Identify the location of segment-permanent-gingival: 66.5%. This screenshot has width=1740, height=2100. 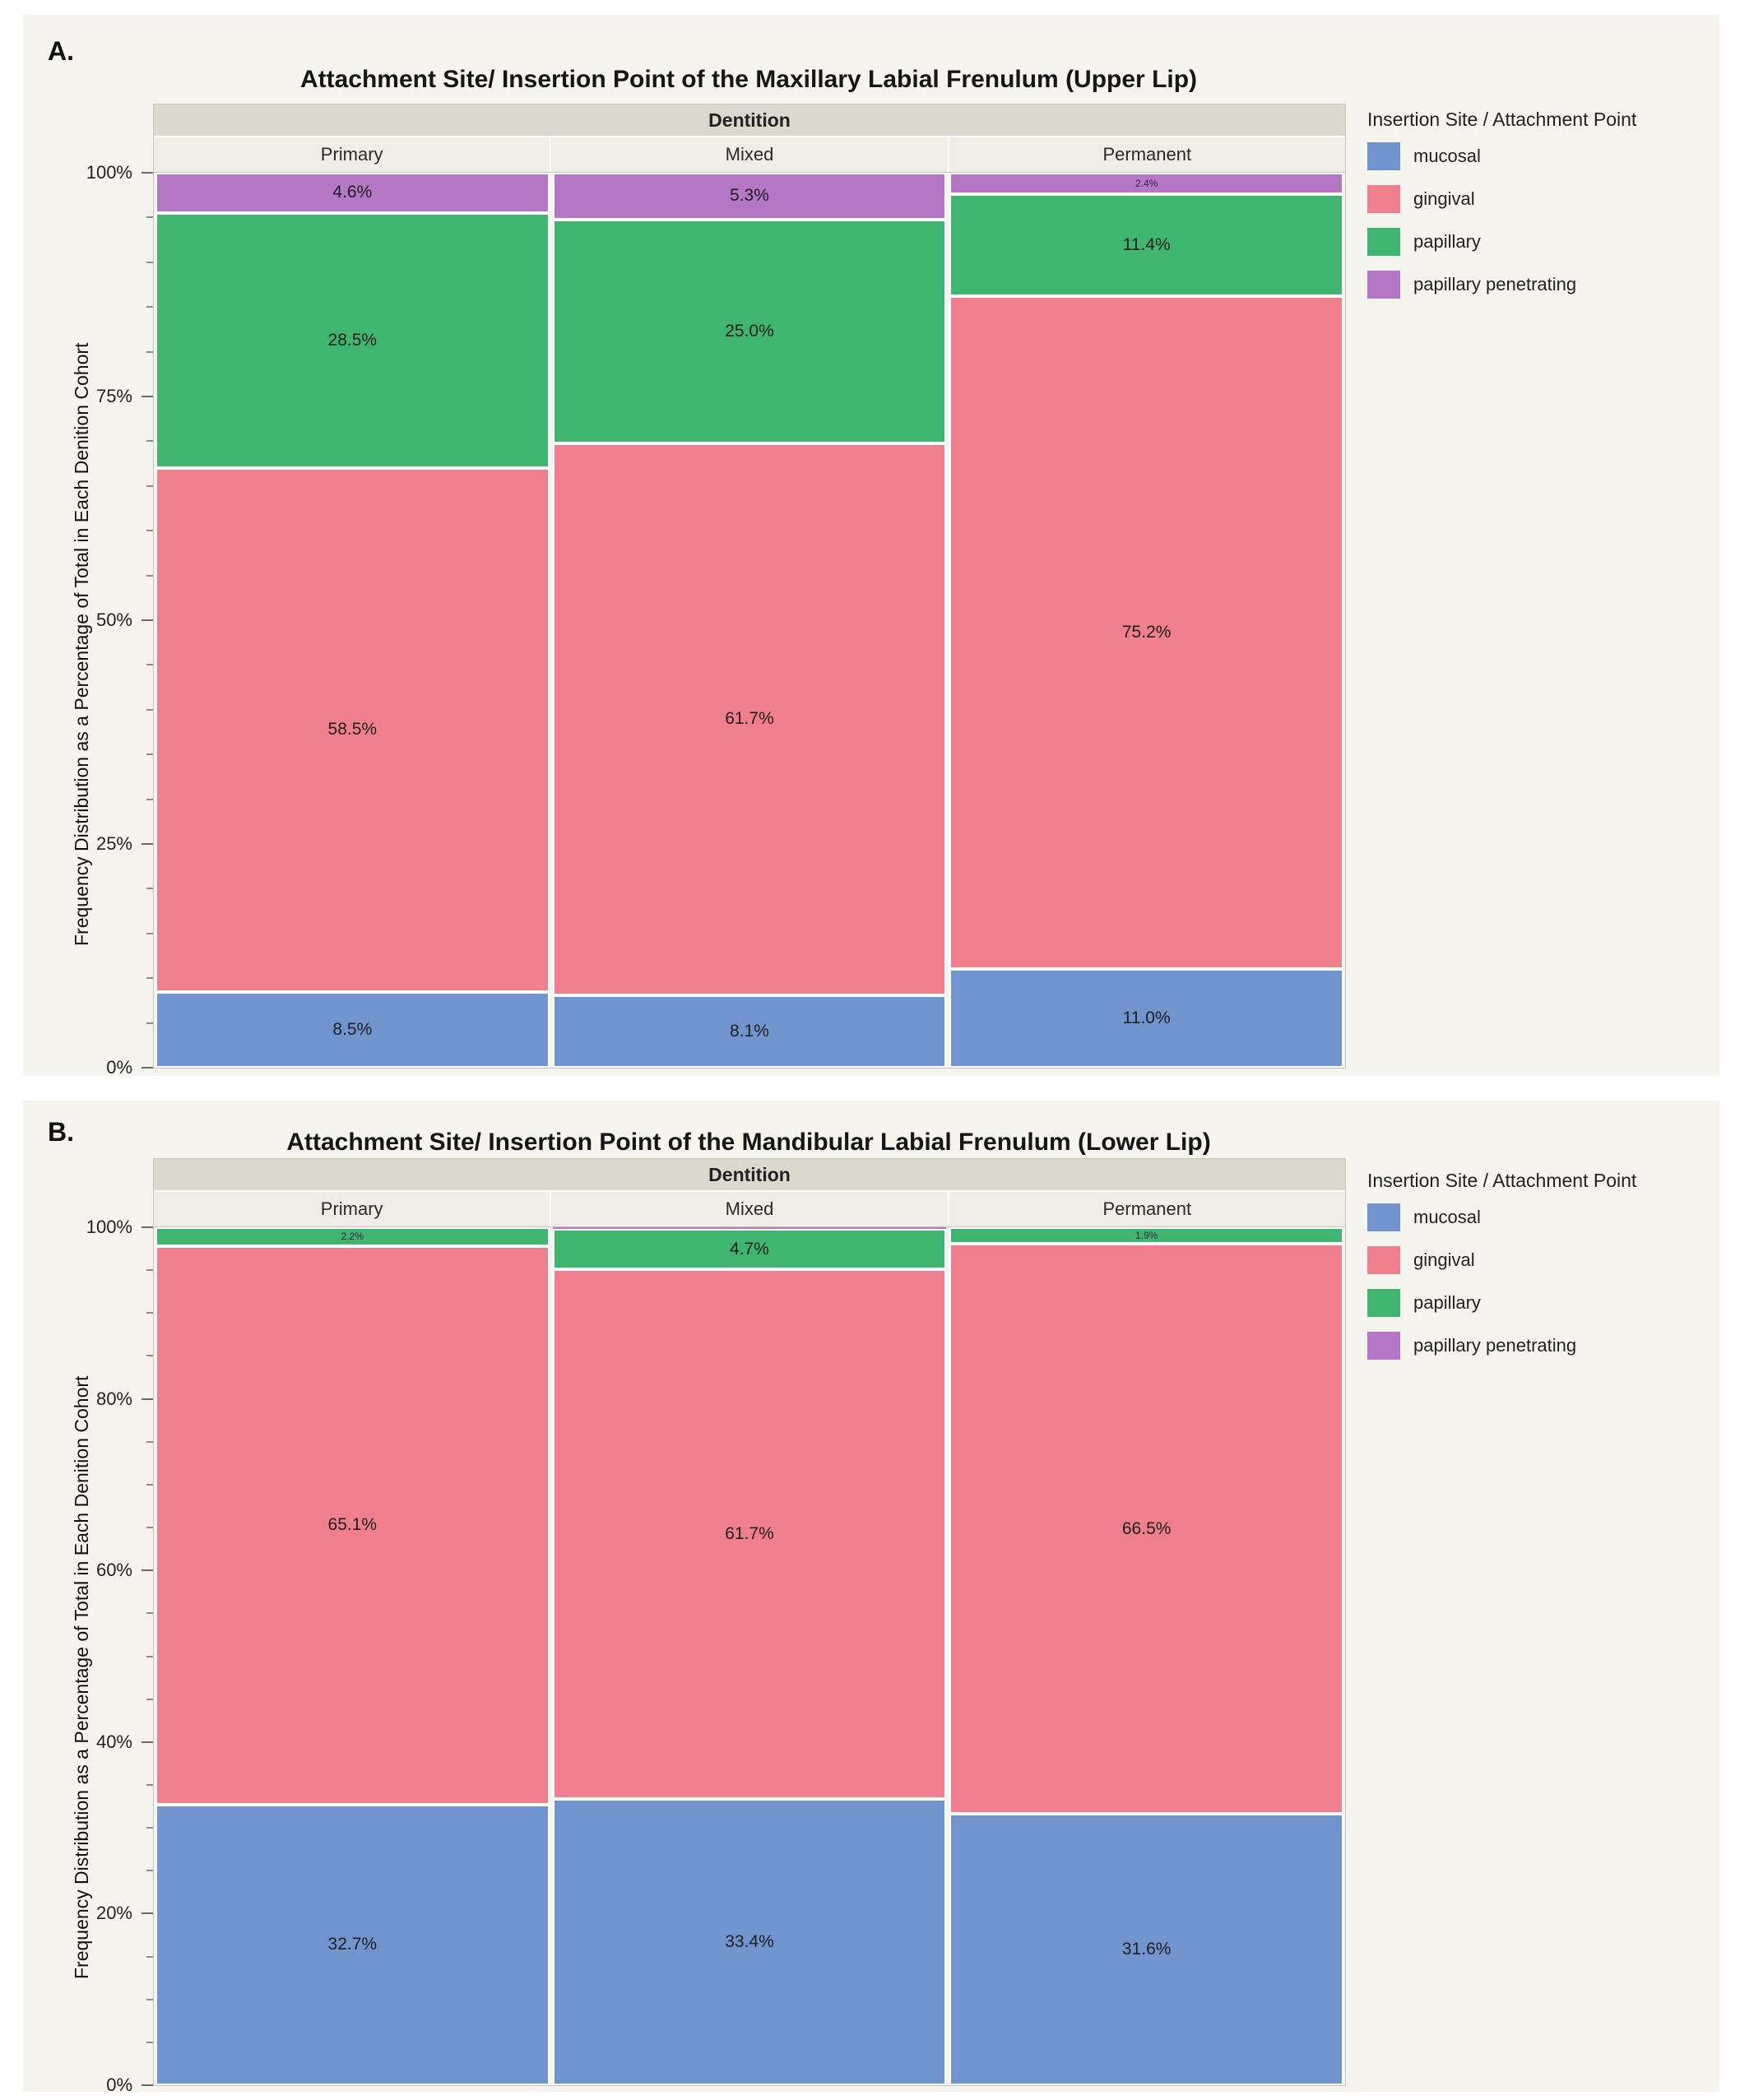
(1146, 1529).